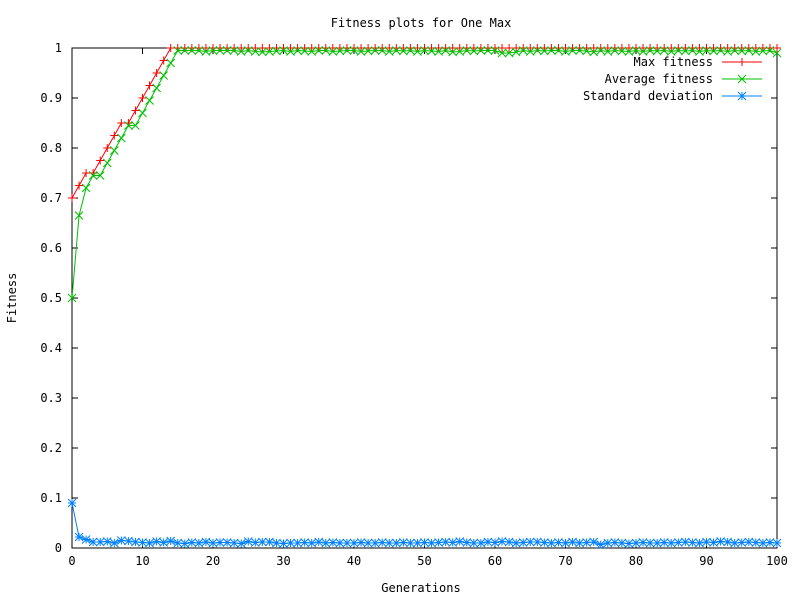  I want to click on standard-deviation-line, so click(424, 524).